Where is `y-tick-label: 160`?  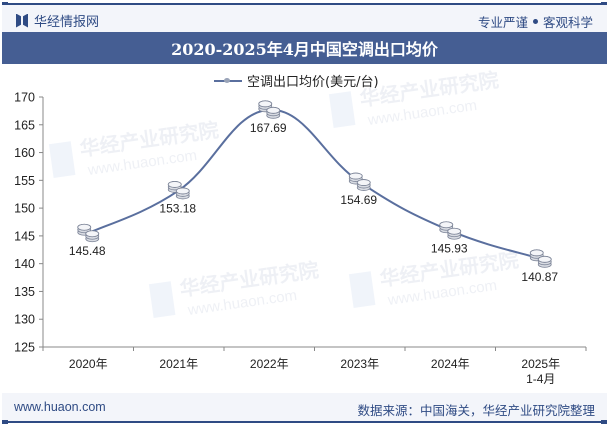 y-tick-label: 160 is located at coordinates (24, 153).